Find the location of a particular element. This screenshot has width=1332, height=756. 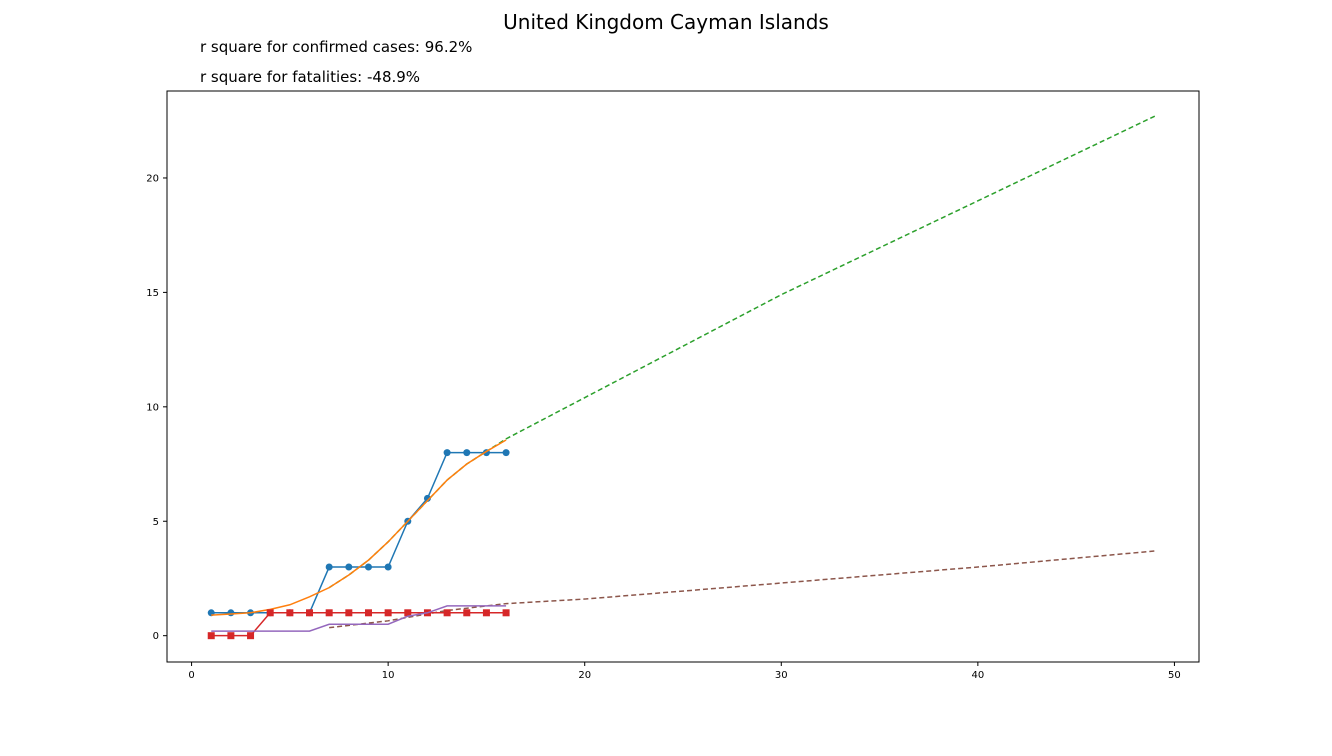

y-tick-label: 5 is located at coordinates (156, 522).